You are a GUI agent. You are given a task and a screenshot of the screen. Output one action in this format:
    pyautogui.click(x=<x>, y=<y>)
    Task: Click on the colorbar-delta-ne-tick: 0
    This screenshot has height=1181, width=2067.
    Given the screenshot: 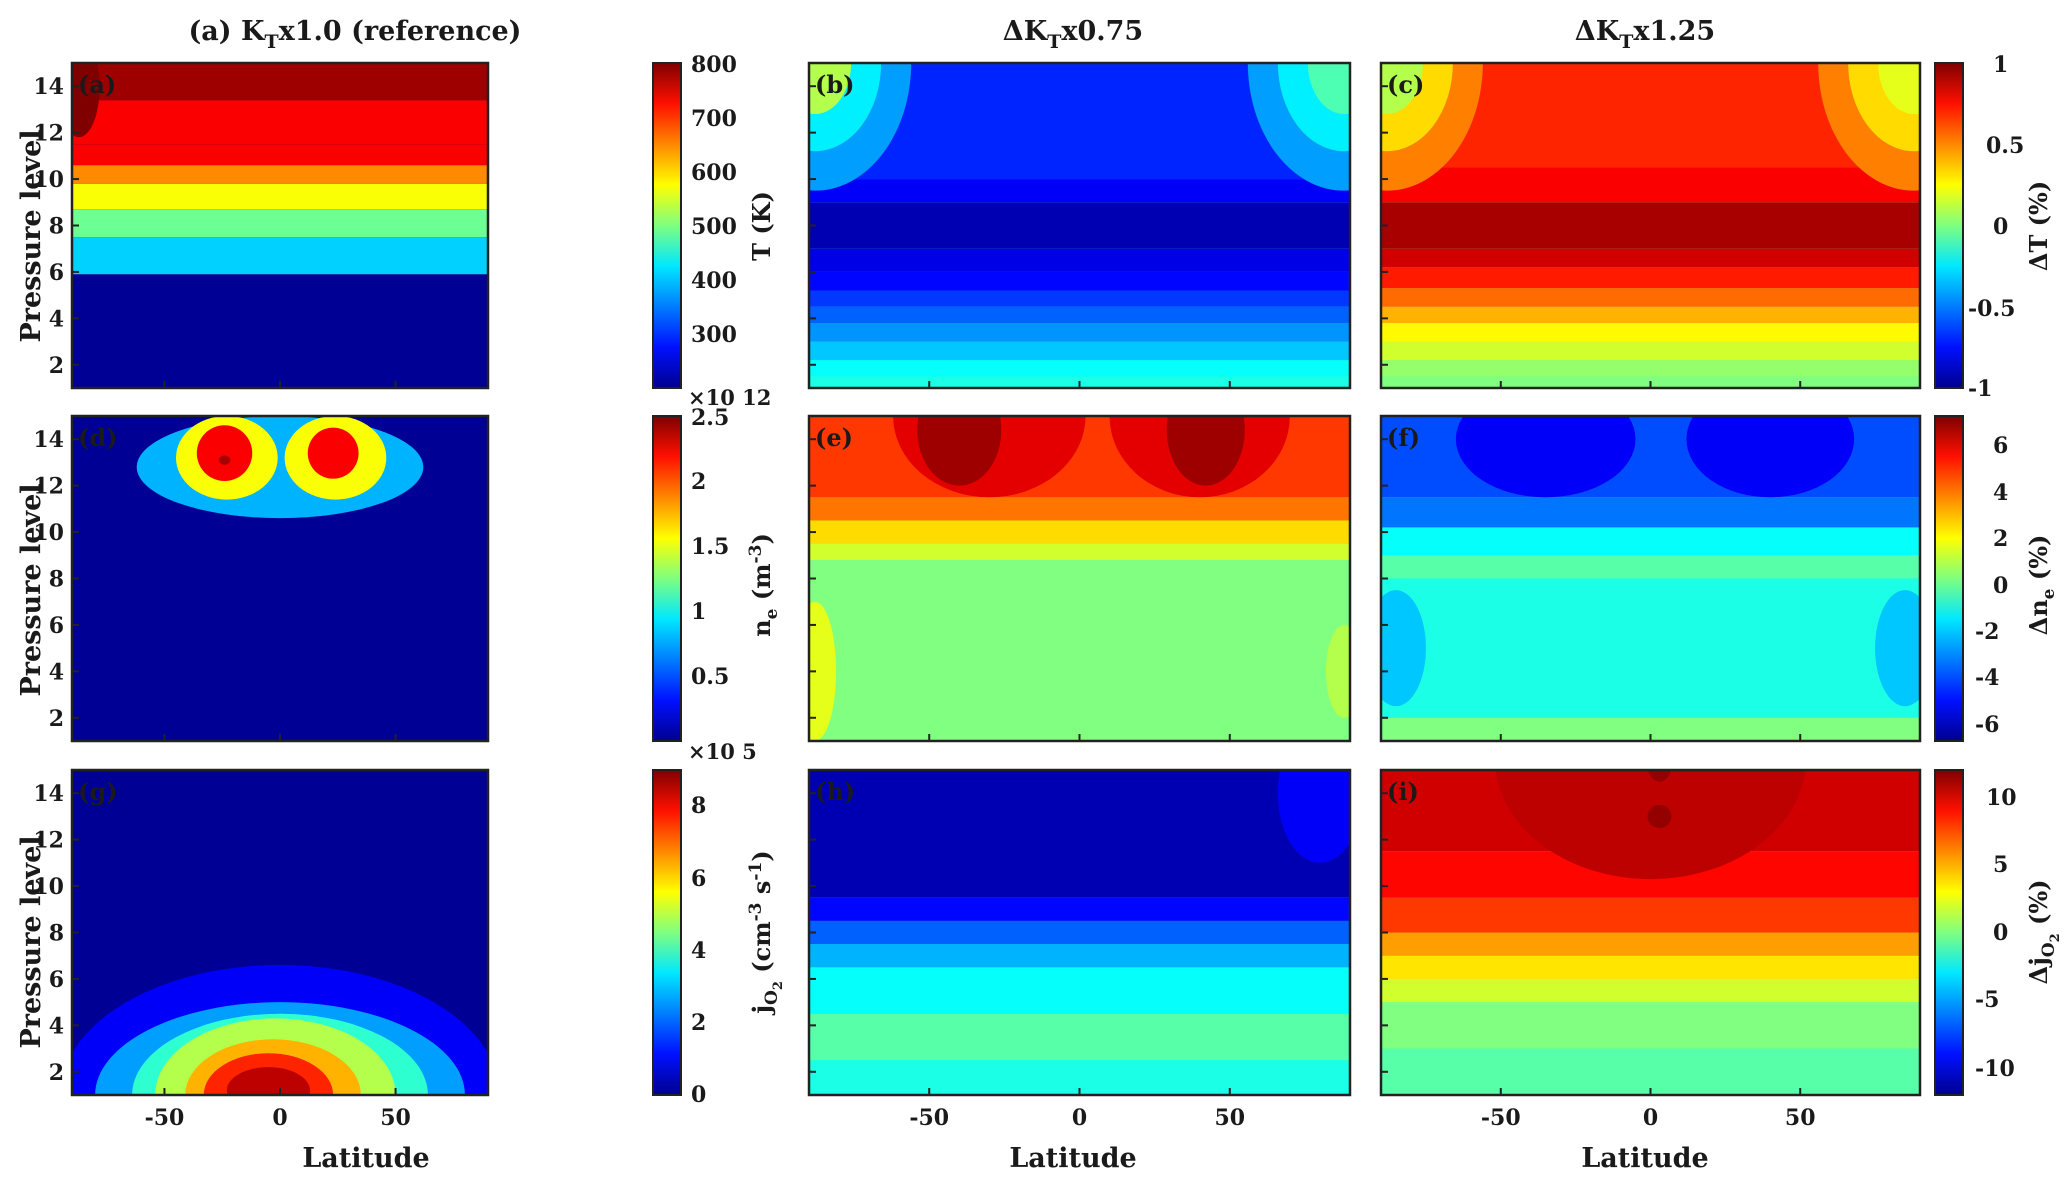 What is the action you would take?
    pyautogui.click(x=2000, y=586)
    